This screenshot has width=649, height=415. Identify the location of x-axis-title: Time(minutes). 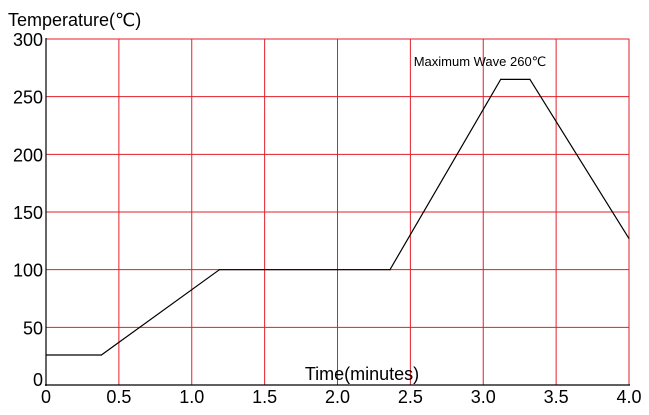
(362, 374).